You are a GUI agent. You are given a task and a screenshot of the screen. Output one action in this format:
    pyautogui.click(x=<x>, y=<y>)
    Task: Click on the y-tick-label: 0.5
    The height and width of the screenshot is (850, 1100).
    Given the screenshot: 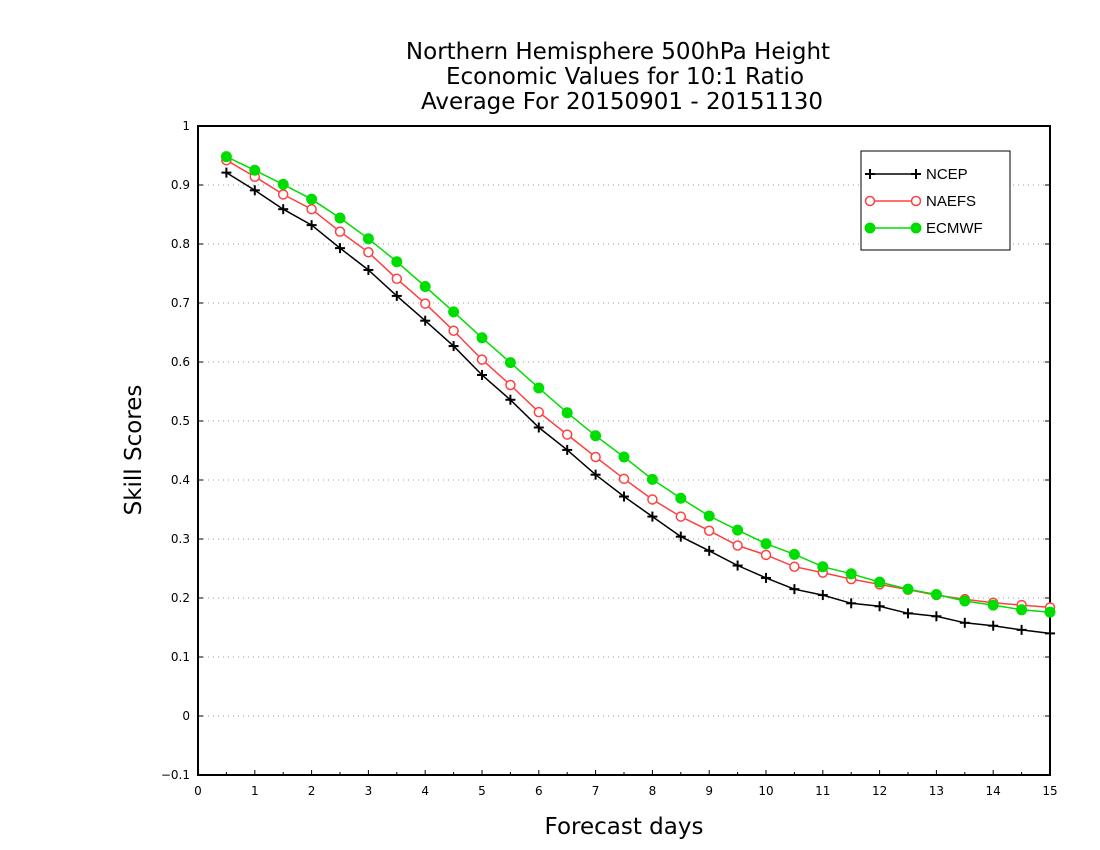 What is the action you would take?
    pyautogui.click(x=180, y=421)
    